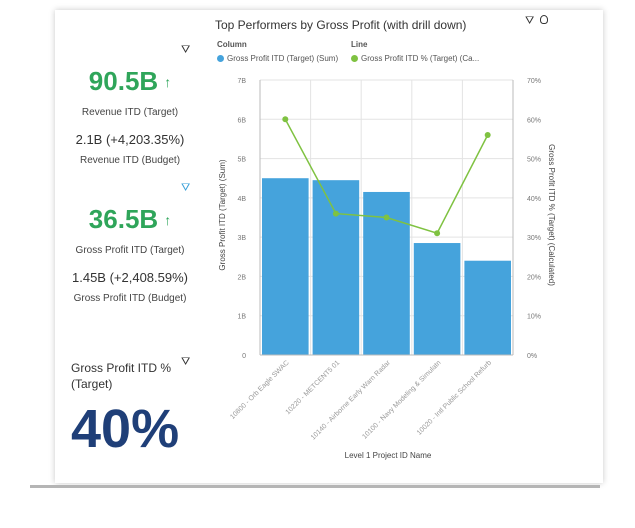 The height and width of the screenshot is (528, 635). Describe the element at coordinates (130, 139) in the screenshot. I see `kpi-revenue-sub-value: 2.1B (+4,203.35%)` at that location.